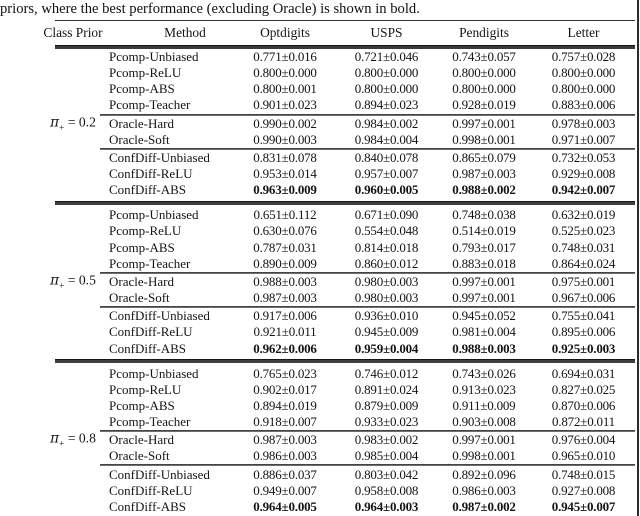 Image resolution: width=640 pixels, height=516 pixels. Describe the element at coordinates (484, 263) in the screenshot. I see `value-cell: 0.883±0.018` at that location.